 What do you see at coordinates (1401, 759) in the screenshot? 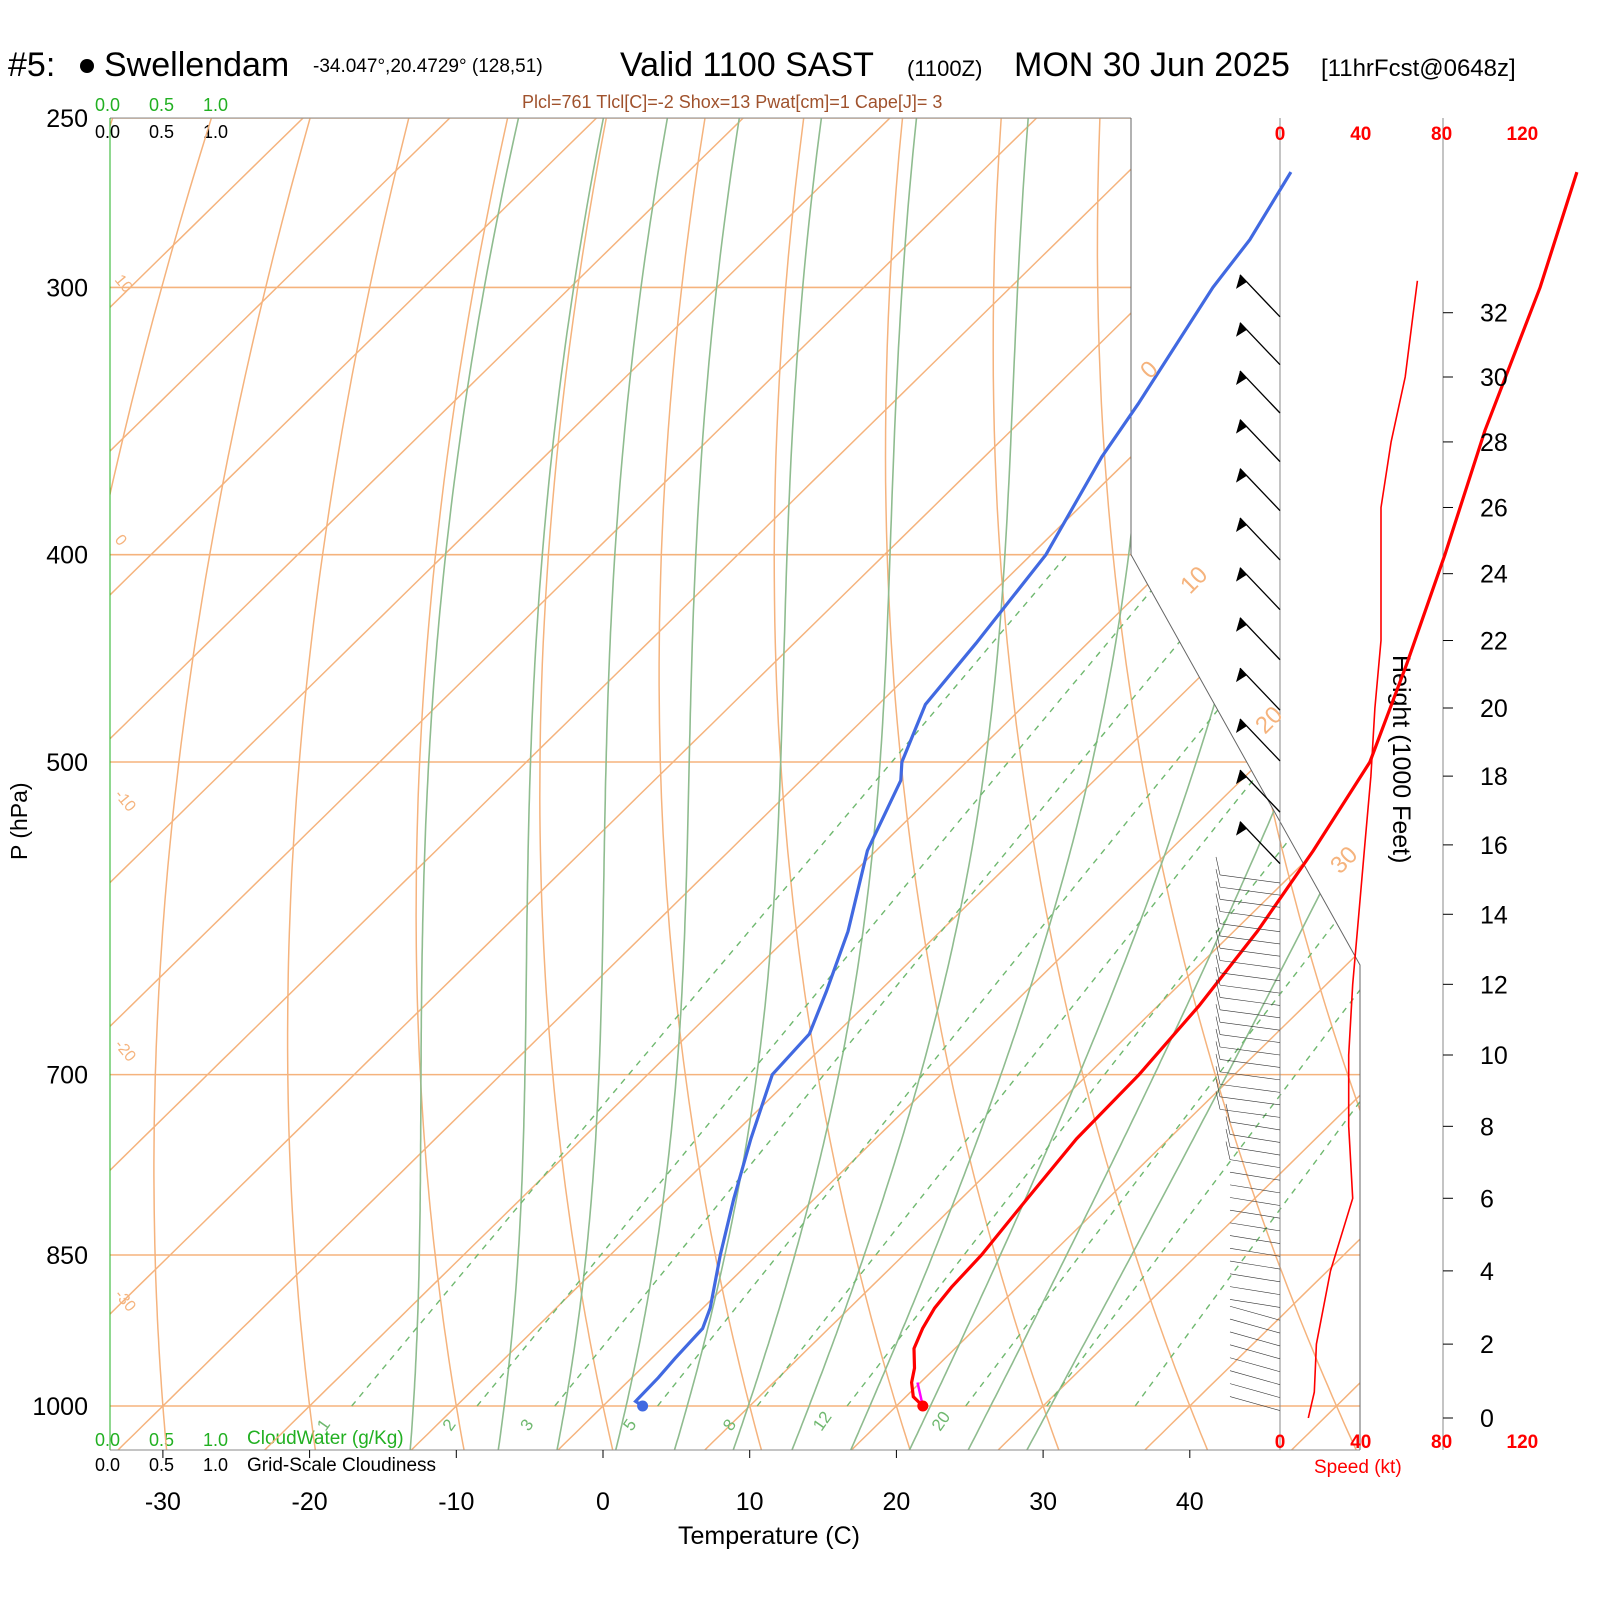
I see `height-axis-label: Height (1000 Feet)` at bounding box center [1401, 759].